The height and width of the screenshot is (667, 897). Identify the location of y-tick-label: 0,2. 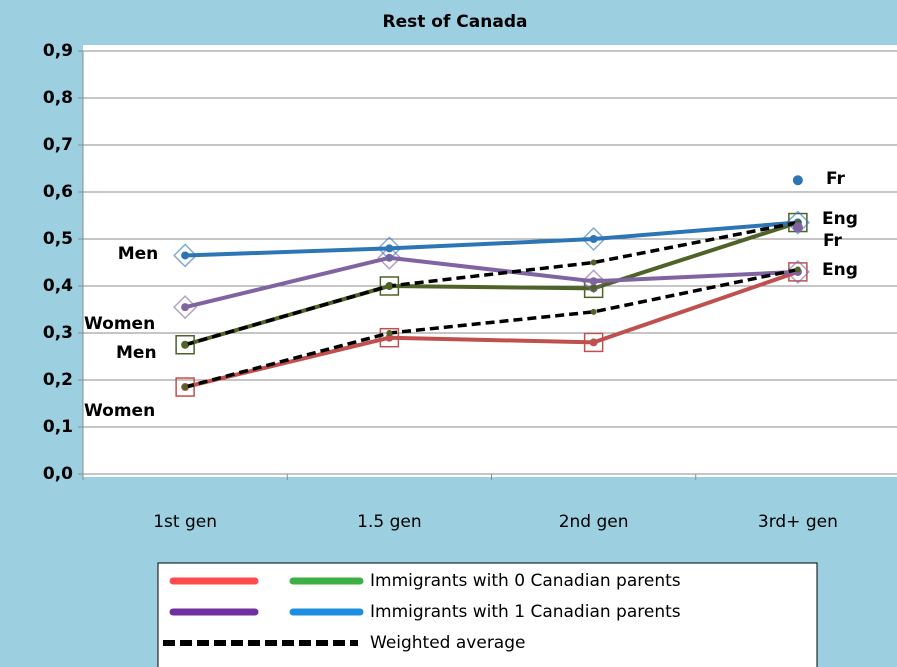
(58, 380).